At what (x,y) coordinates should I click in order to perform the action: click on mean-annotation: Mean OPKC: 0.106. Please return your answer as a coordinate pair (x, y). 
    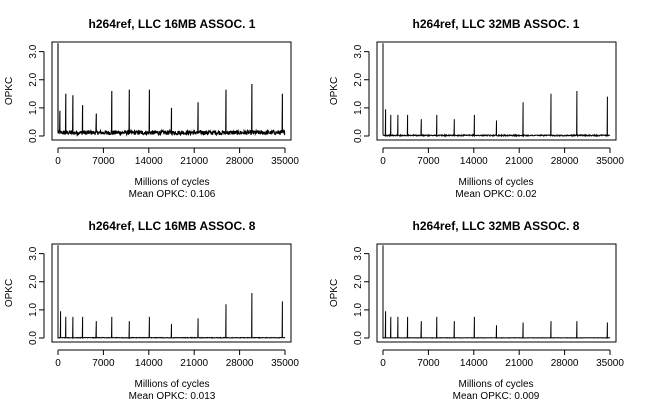
    Looking at the image, I should click on (172, 194).